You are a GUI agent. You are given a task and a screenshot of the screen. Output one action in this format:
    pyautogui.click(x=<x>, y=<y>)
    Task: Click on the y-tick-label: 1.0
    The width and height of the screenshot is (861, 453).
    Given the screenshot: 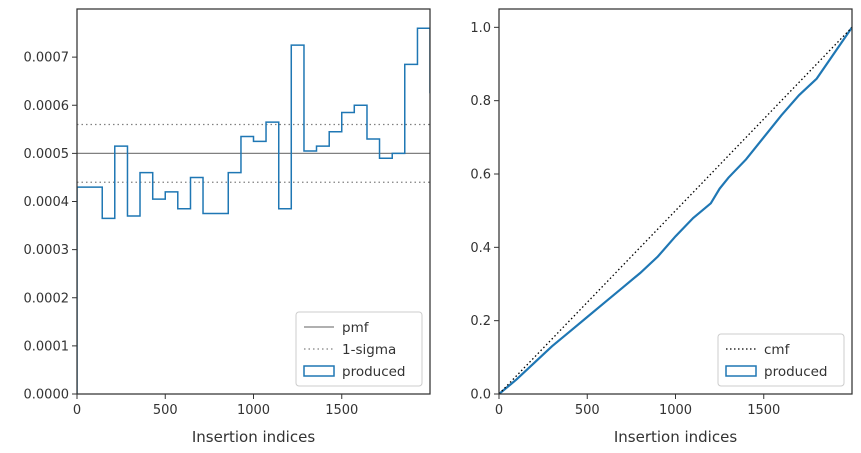 What is the action you would take?
    pyautogui.click(x=480, y=28)
    